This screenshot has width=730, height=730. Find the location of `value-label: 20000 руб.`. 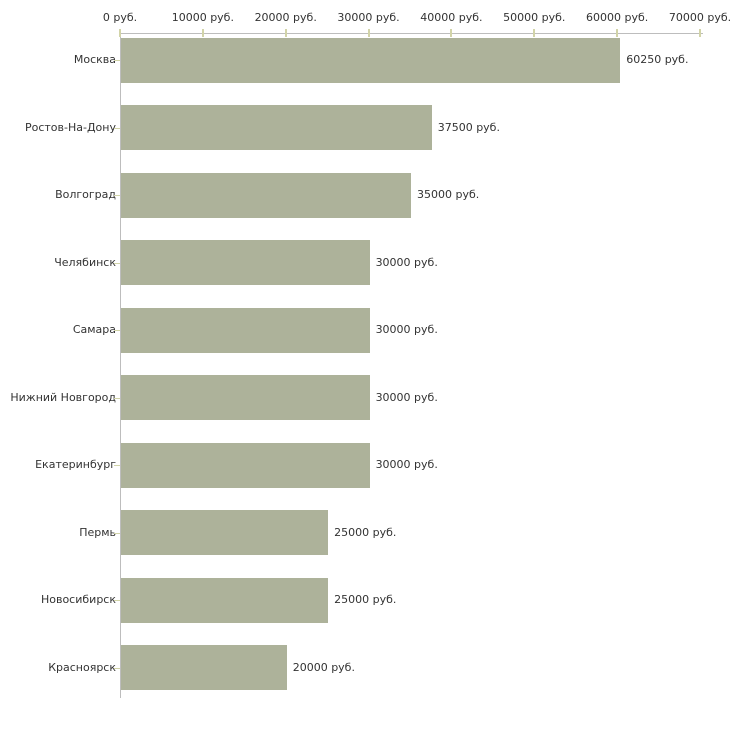

value-label: 20000 руб. is located at coordinates (323, 667).